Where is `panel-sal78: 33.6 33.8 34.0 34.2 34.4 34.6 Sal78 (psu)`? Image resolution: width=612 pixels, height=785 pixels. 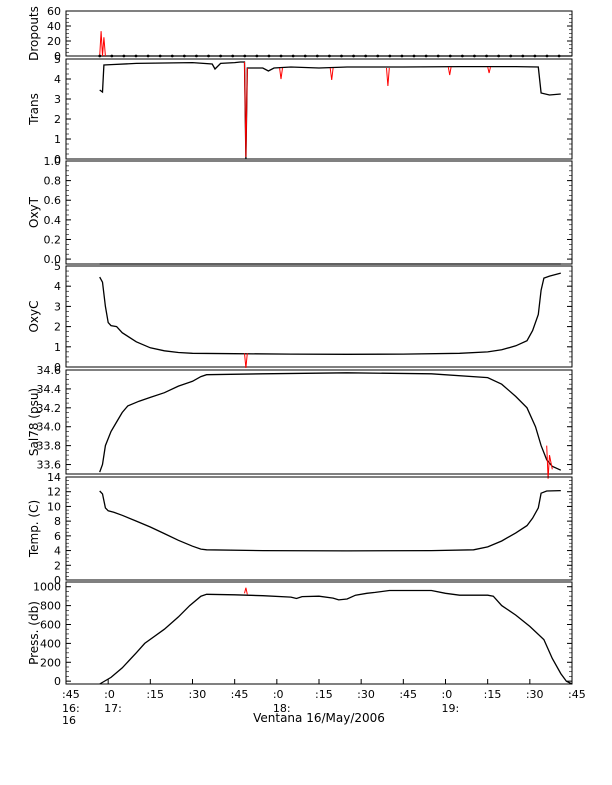
panel-sal78: 33.6 33.8 34.0 34.2 34.4 34.6 Sal78 (psu) is located at coordinates (300, 421).